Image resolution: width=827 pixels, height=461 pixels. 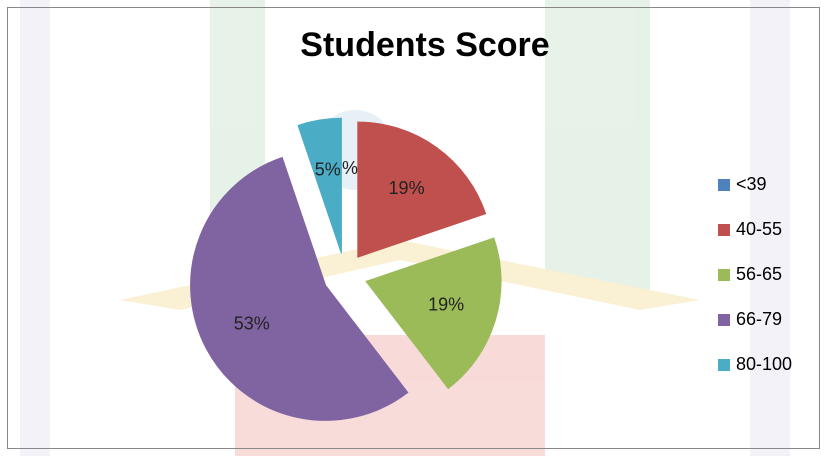 I want to click on band, so click(x=410, y=275).